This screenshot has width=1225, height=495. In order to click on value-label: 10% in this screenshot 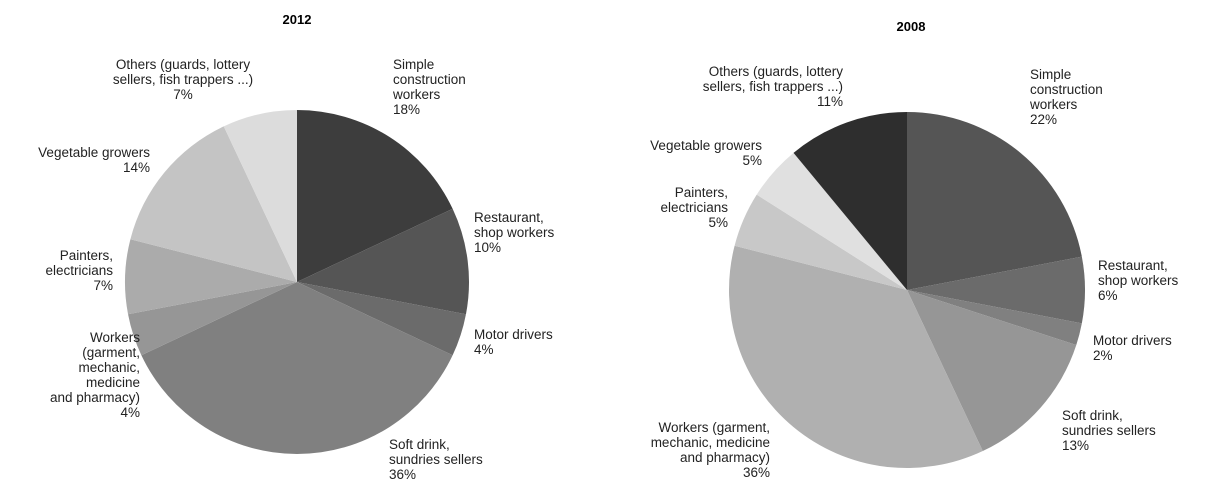, I will do `click(488, 247)`.